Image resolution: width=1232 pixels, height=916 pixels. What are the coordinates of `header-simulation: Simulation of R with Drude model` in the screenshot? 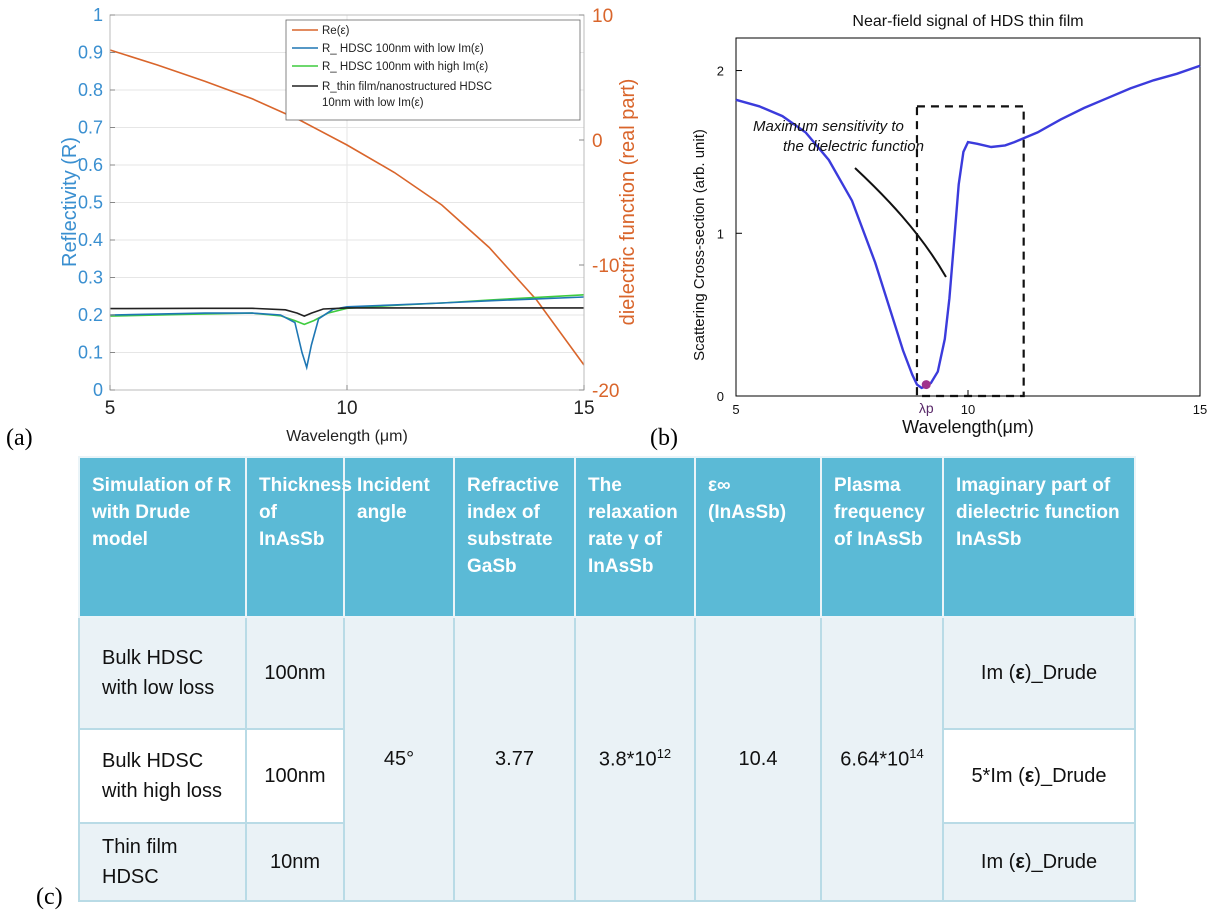 It's located at (162, 537).